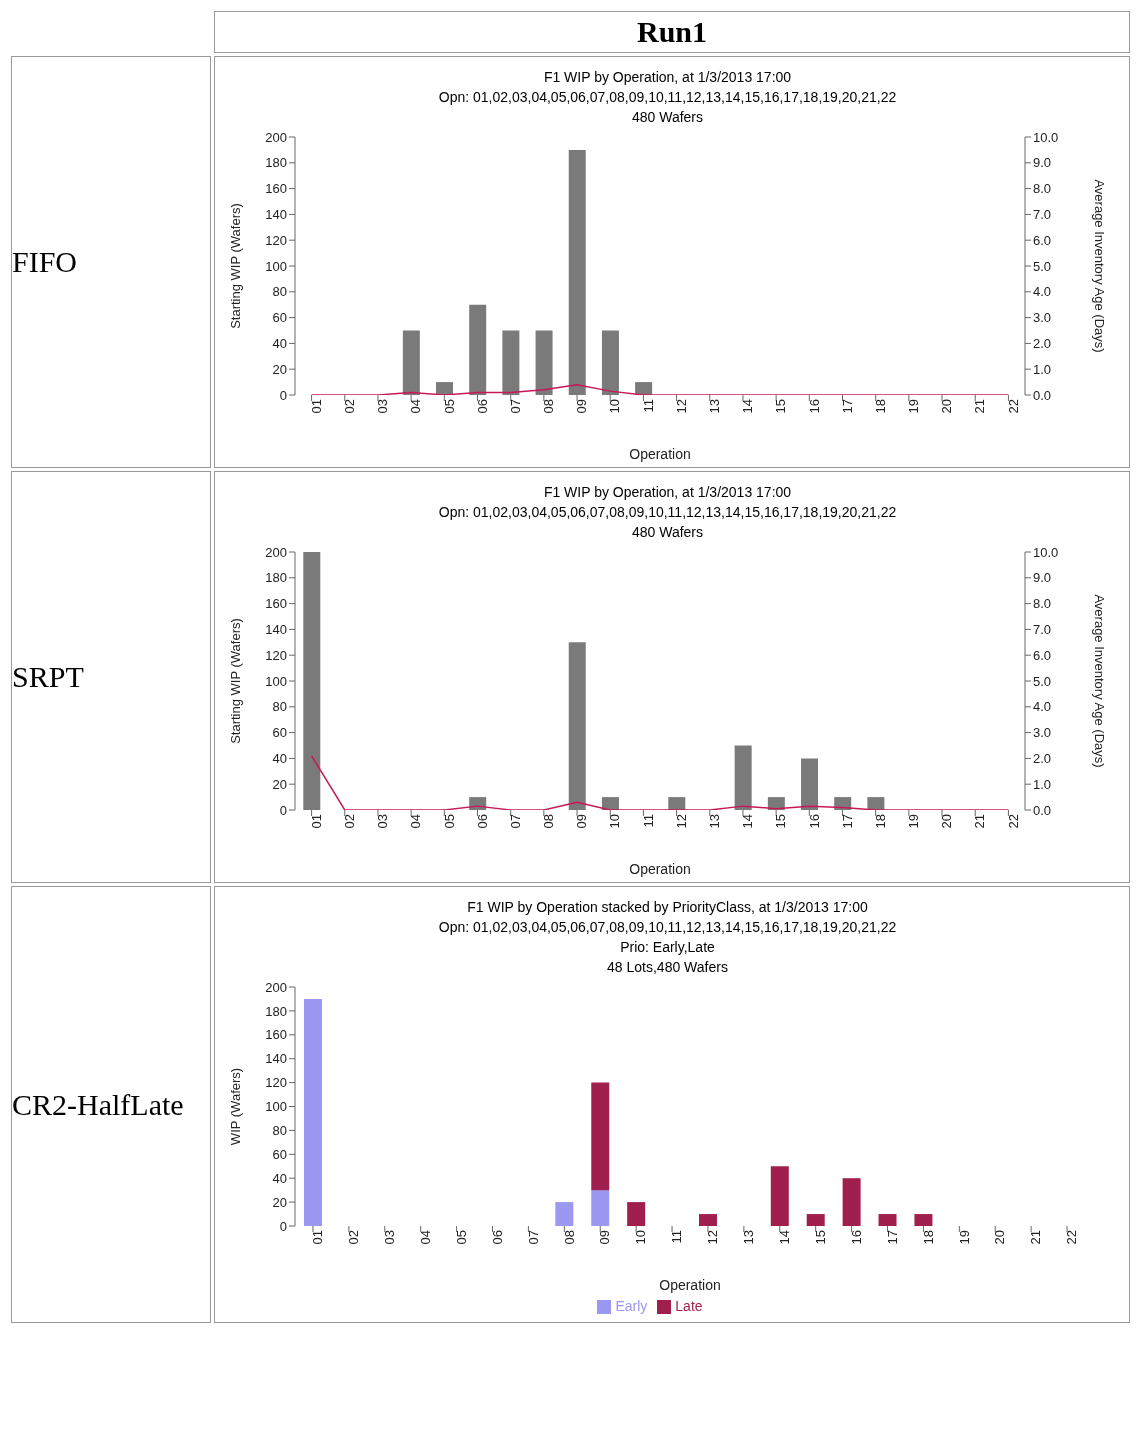  I want to click on chart-subtitle: Opn: 01,02,03,04,05,06,07,08,09,10,11,12,13,14,15,16,17,18,19,20,21,22 Prio: Early,Late 48 Lots,480 Wafers, so click(667, 947).